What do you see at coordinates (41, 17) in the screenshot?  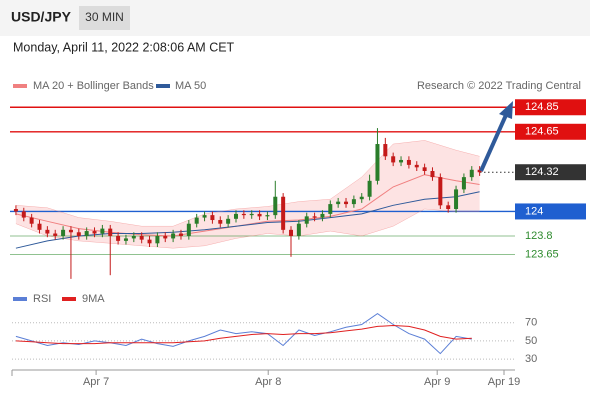 I see `pair: USD/JPY` at bounding box center [41, 17].